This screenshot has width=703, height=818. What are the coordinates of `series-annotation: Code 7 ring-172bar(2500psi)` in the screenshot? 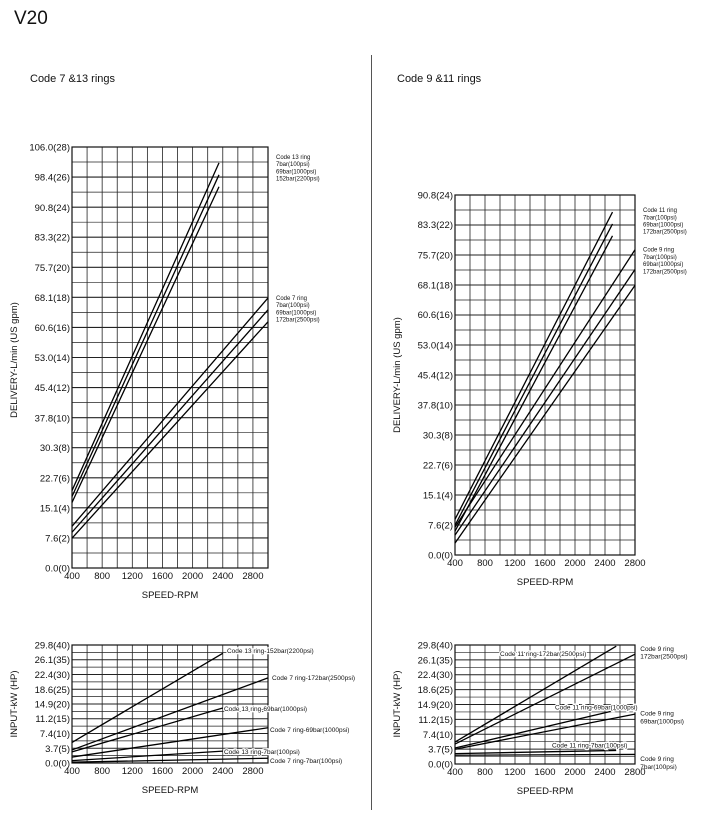 It's located at (313, 678).